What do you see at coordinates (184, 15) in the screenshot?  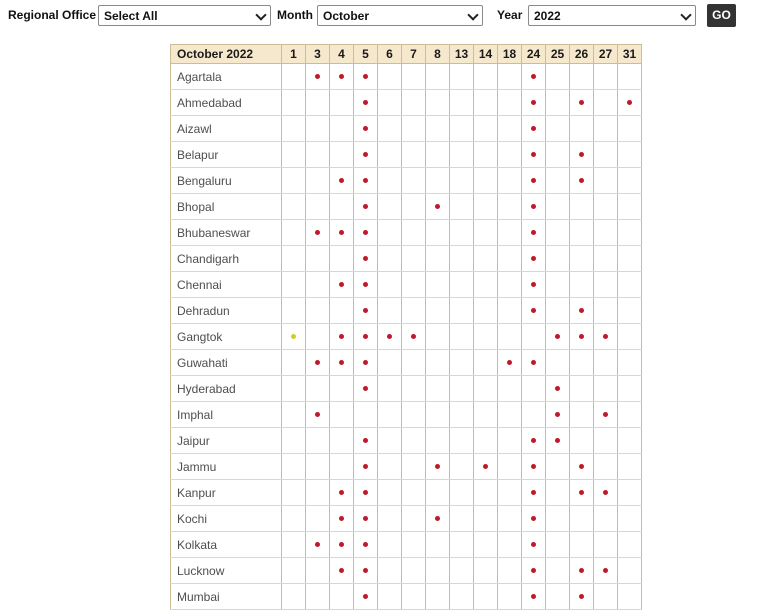 I see `regional-office-select: Select All` at bounding box center [184, 15].